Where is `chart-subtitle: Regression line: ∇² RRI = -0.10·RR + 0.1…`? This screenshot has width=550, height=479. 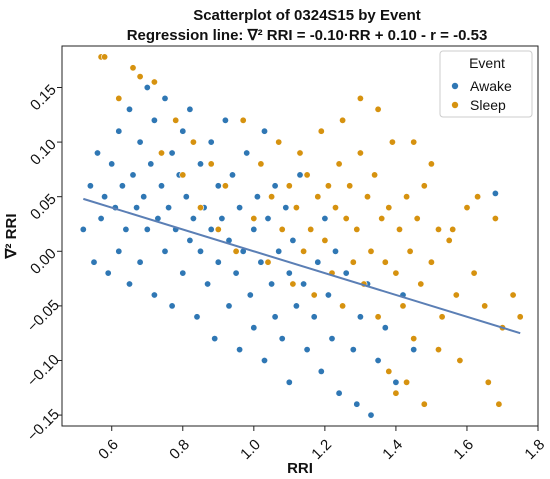
chart-subtitle: Regression line: ∇² RRI = -0.10·RR + 0.1… is located at coordinates (307, 35).